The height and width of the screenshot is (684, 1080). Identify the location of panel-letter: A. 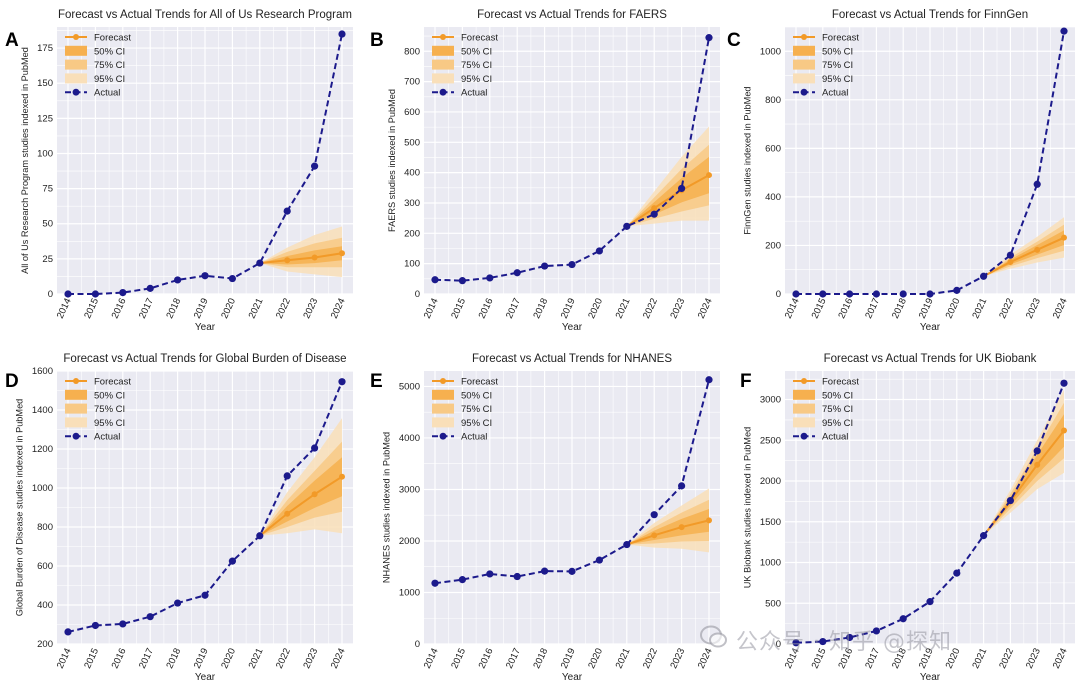
(12, 40).